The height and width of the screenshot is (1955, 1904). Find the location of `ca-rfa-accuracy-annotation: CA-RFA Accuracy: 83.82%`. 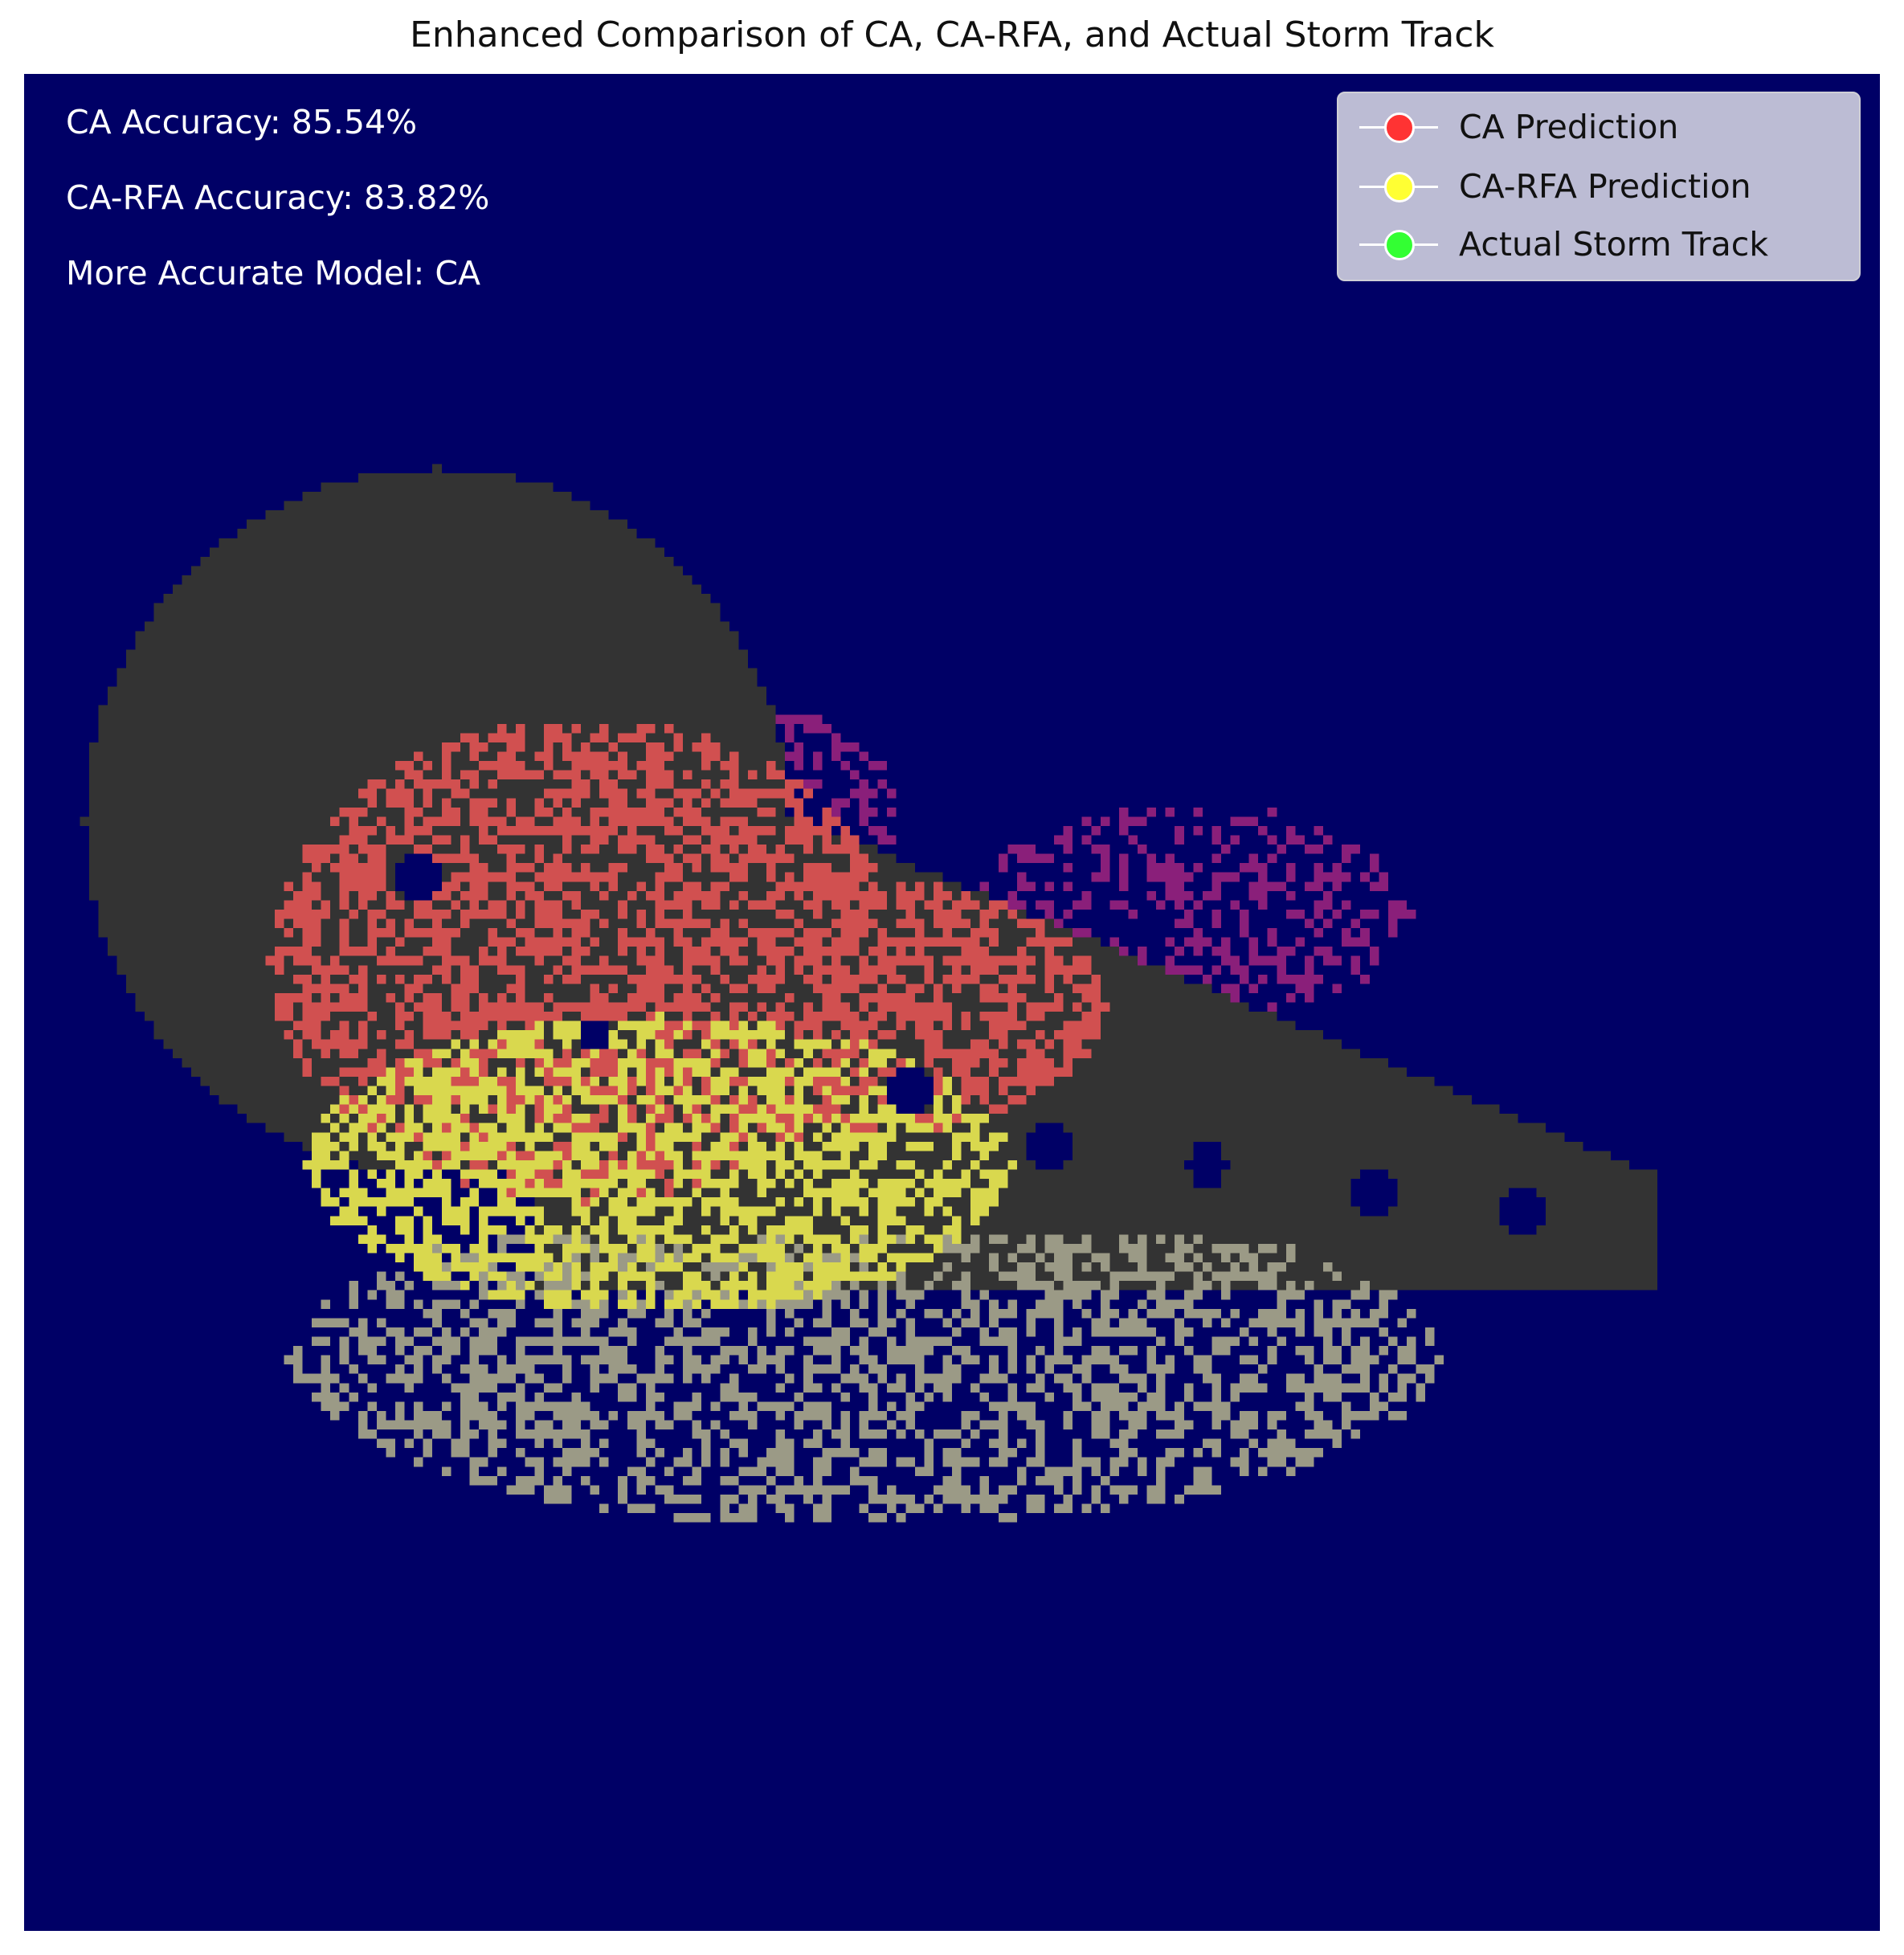

ca-rfa-accuracy-annotation: CA-RFA Accuracy: 83.82% is located at coordinates (278, 197).